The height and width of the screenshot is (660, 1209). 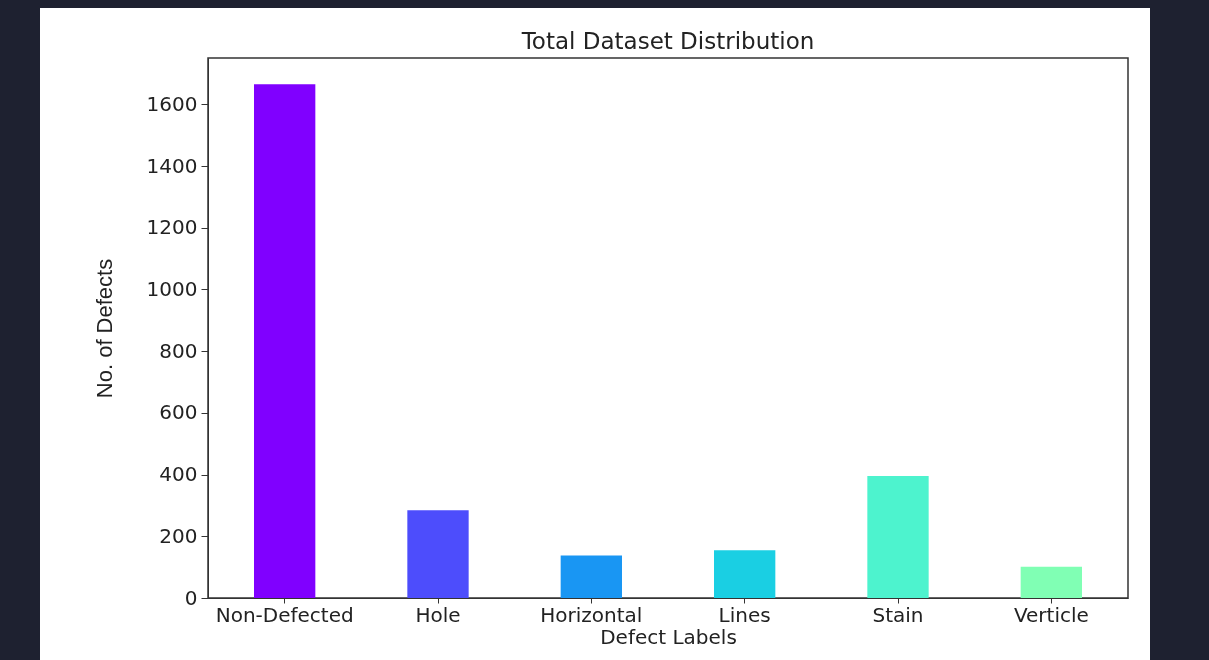 I want to click on x-tick-label: Lines, so click(x=744, y=614).